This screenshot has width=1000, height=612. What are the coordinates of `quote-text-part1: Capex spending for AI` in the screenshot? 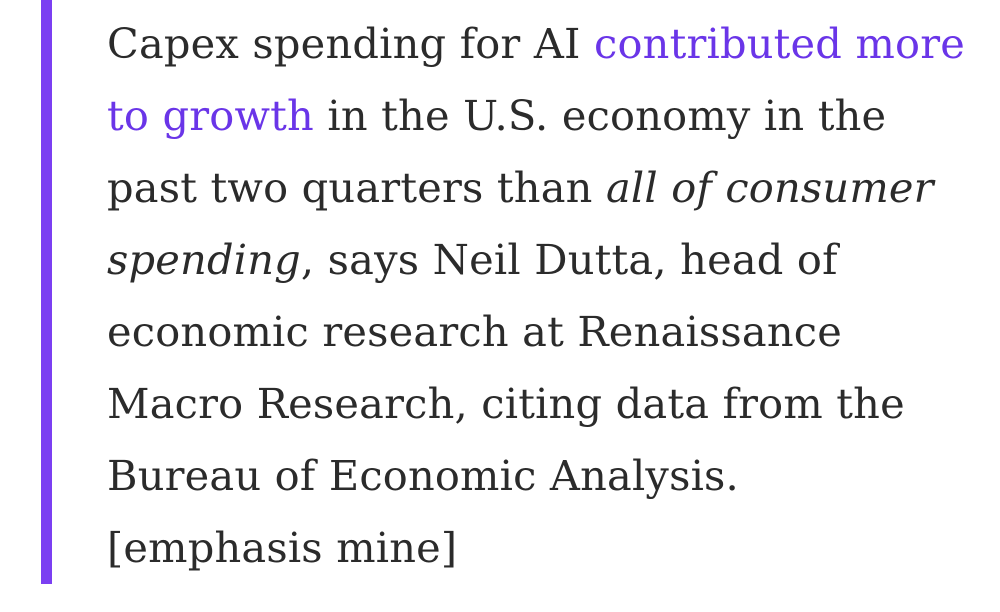 It's located at (351, 43).